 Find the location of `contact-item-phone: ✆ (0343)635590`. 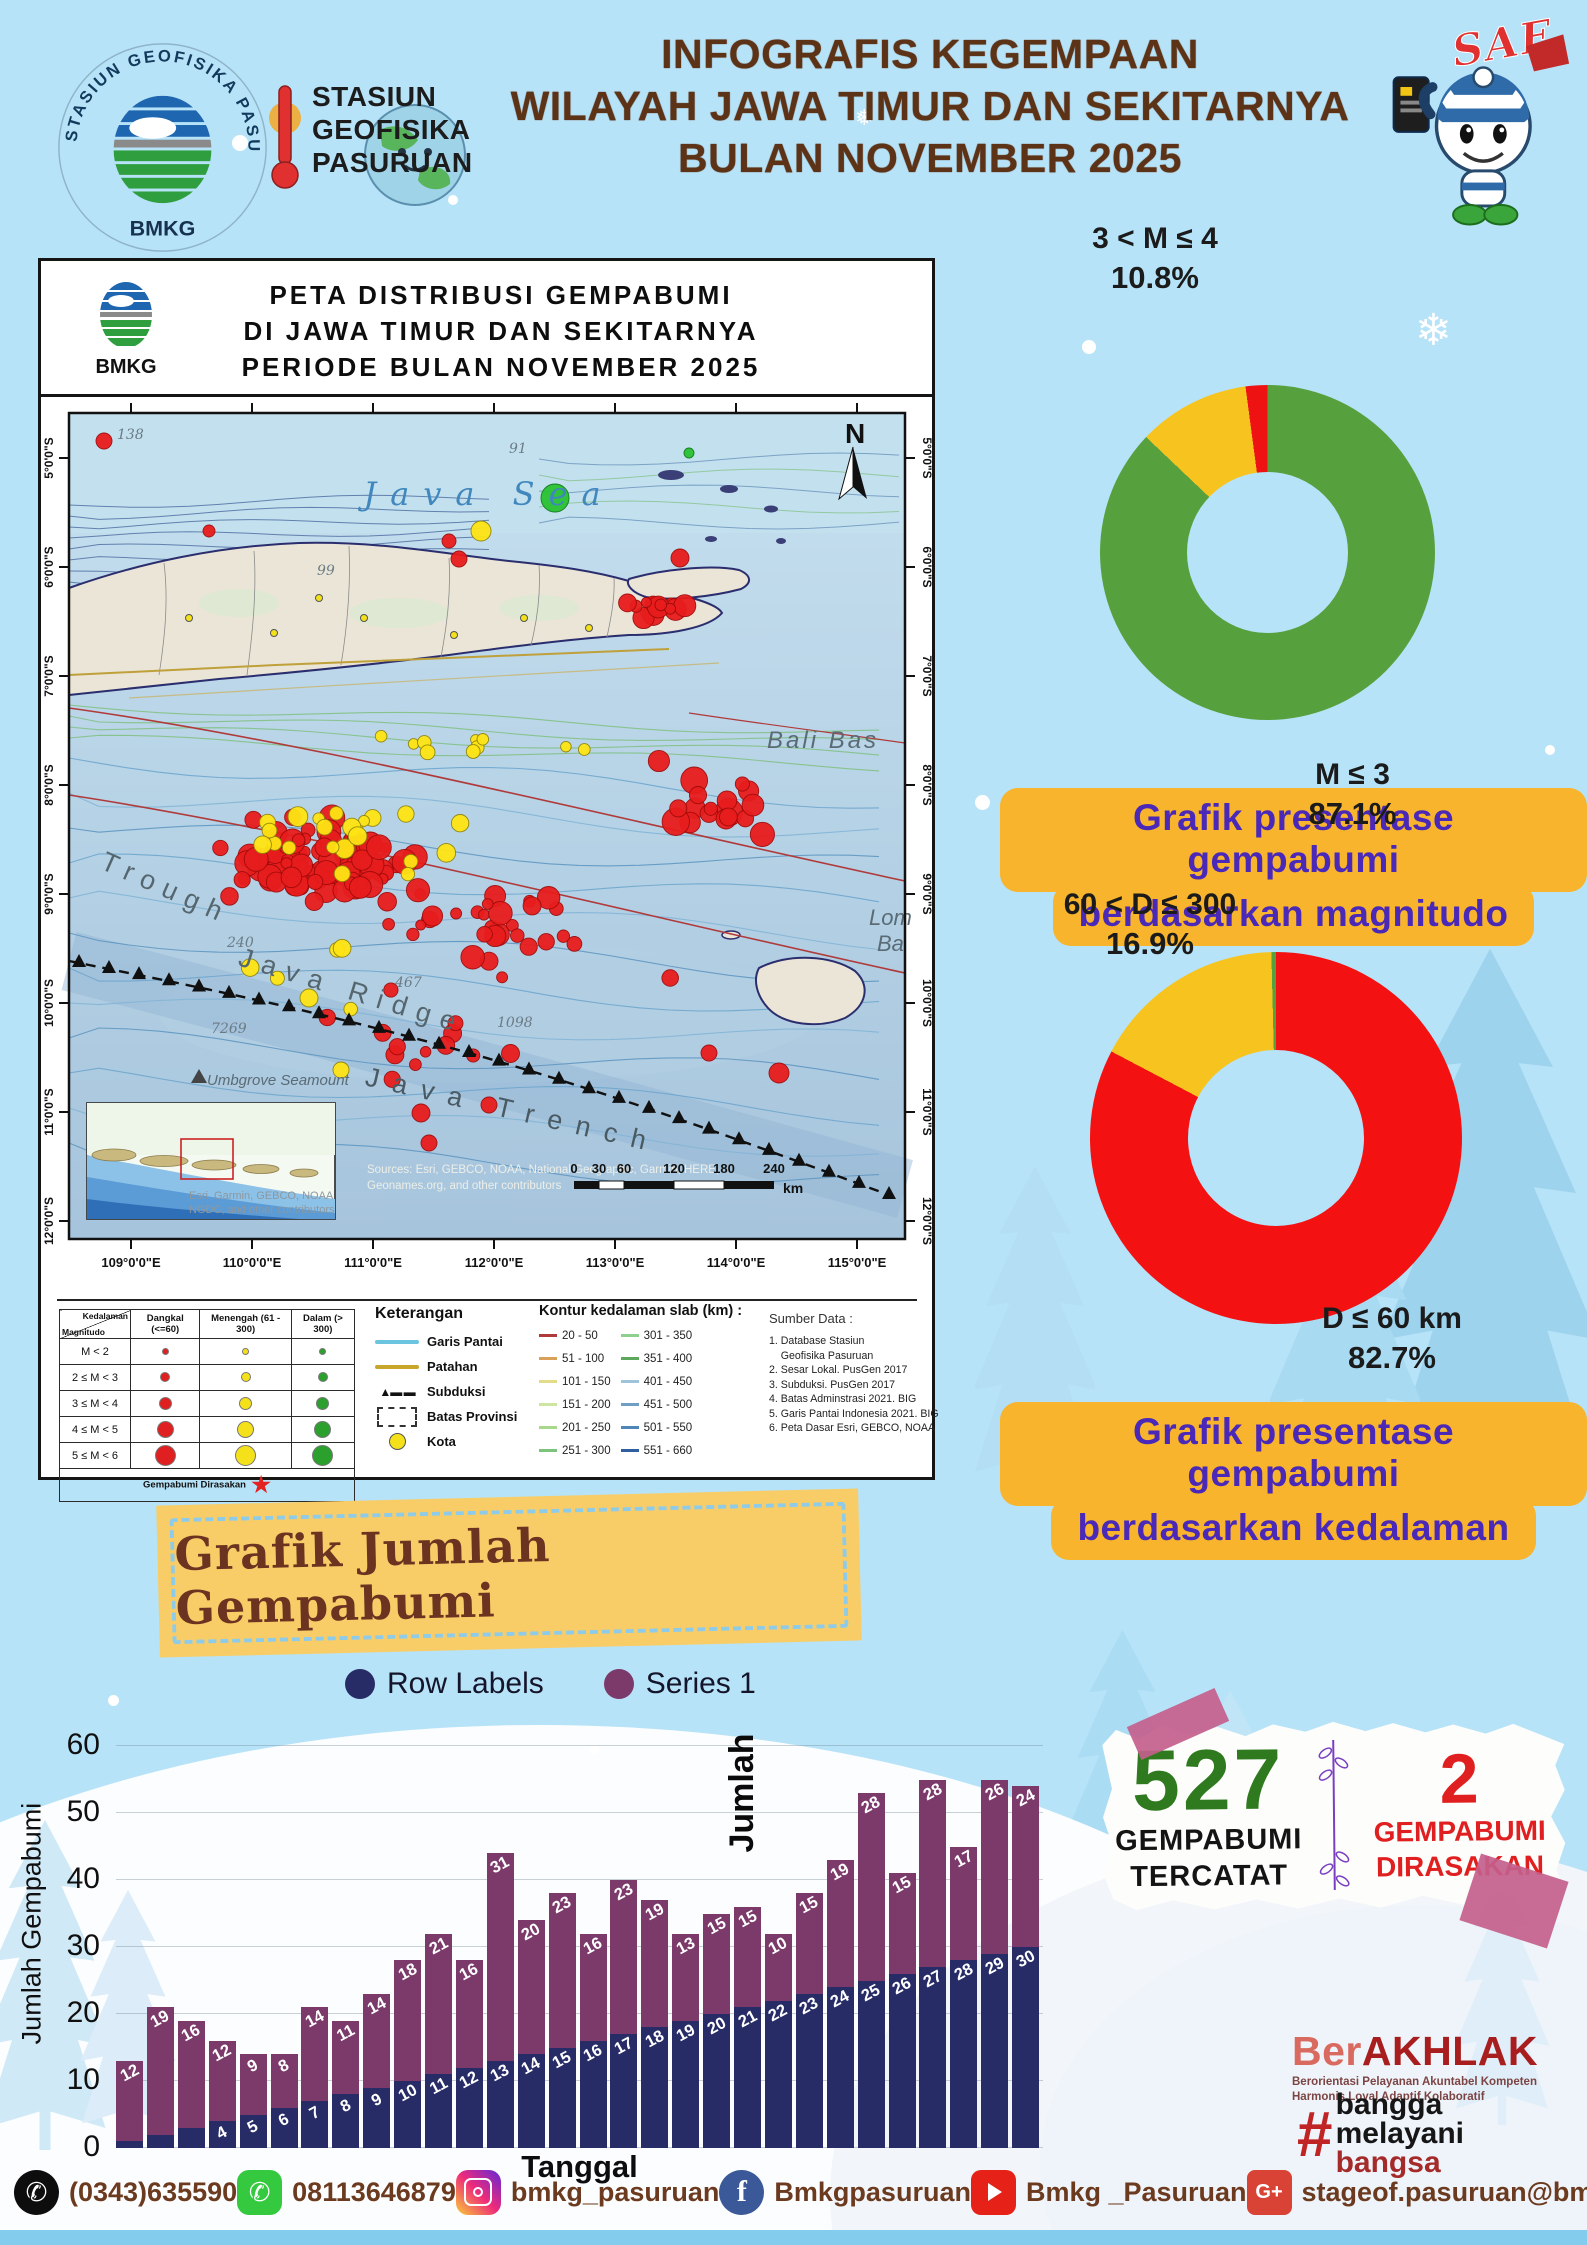

contact-item-phone: ✆ (0343)635590 is located at coordinates (125, 2192).